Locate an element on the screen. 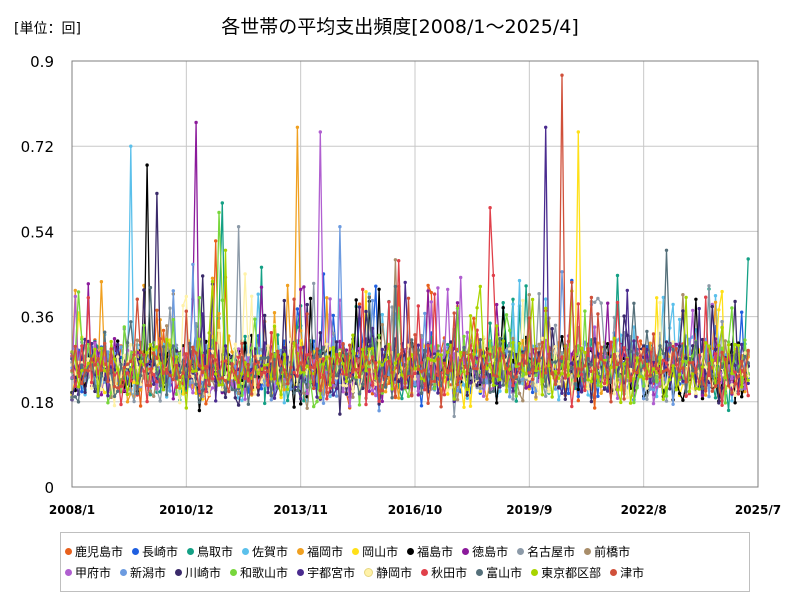 The image size is (800, 600). legend-entry: 福島市 is located at coordinates (430, 551).